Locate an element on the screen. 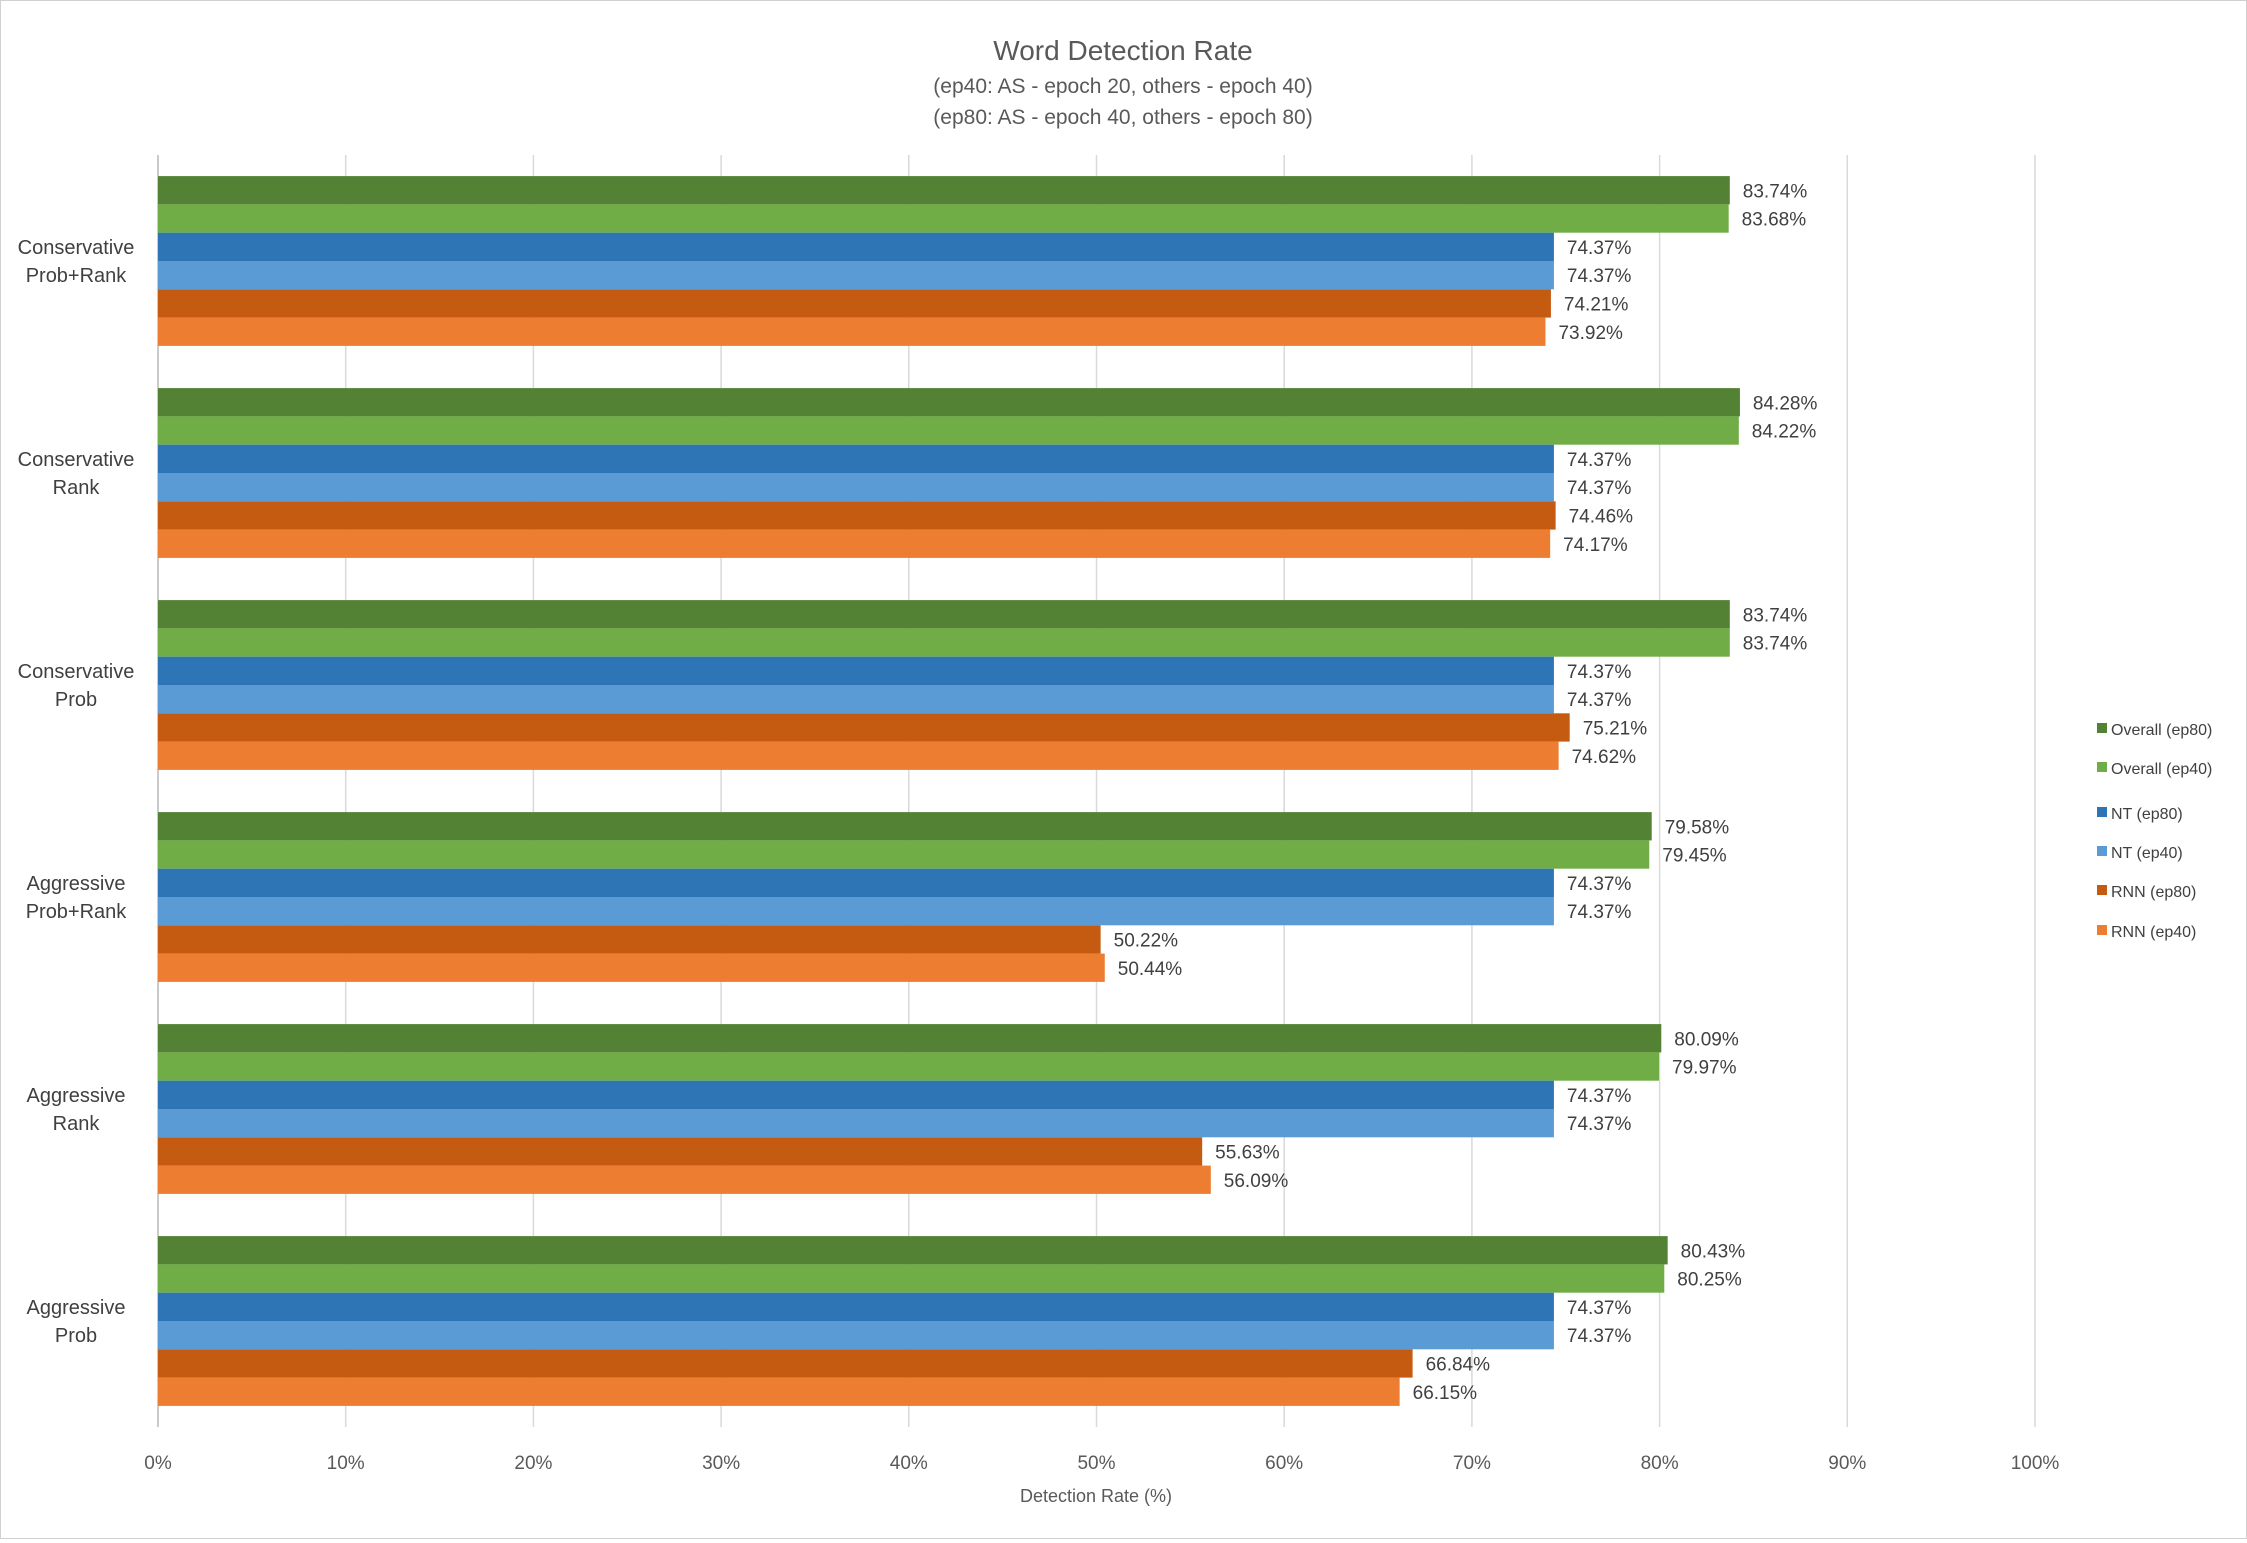  x-tick-label: 80% is located at coordinates (1660, 1463).